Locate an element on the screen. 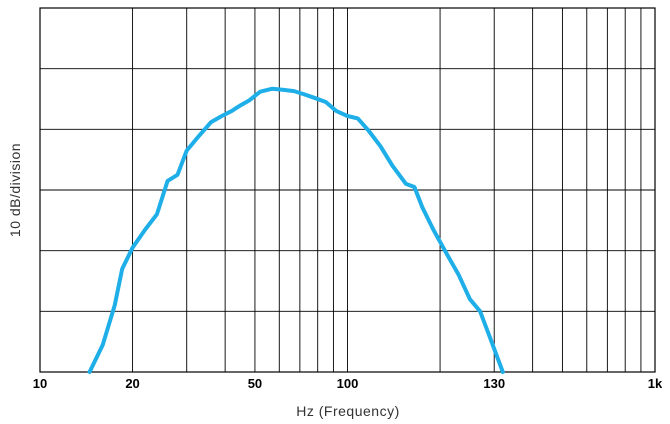 The height and width of the screenshot is (424, 670). x-tick-labels: 10 20 50 100 130 1k is located at coordinates (348, 383).